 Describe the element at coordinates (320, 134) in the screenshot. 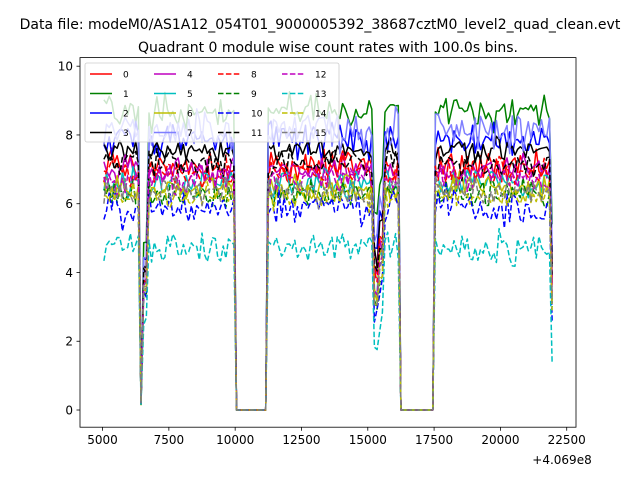

I see `legend-label-15: 15` at that location.